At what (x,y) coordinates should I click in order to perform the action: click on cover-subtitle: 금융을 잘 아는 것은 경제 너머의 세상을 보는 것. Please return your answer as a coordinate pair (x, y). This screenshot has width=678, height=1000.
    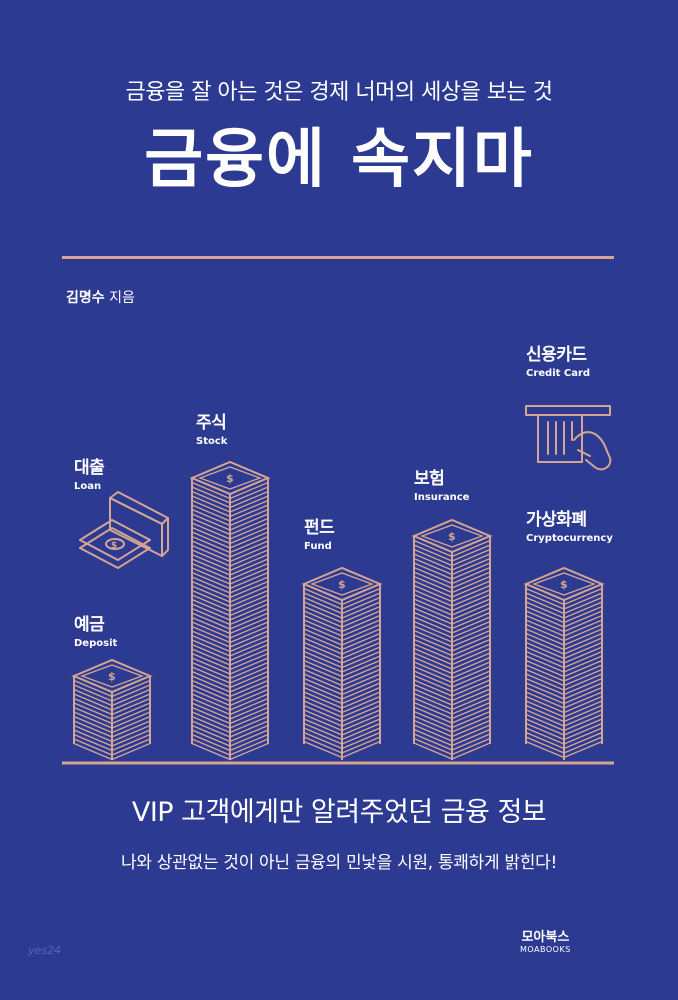
    Looking at the image, I should click on (339, 92).